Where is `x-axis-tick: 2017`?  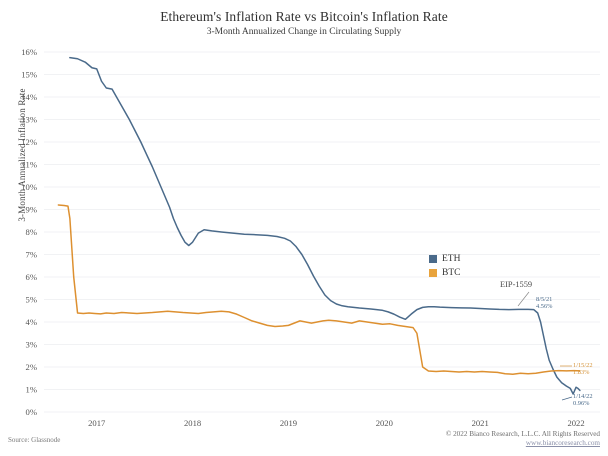 x-axis-tick: 2017 is located at coordinates (97, 423).